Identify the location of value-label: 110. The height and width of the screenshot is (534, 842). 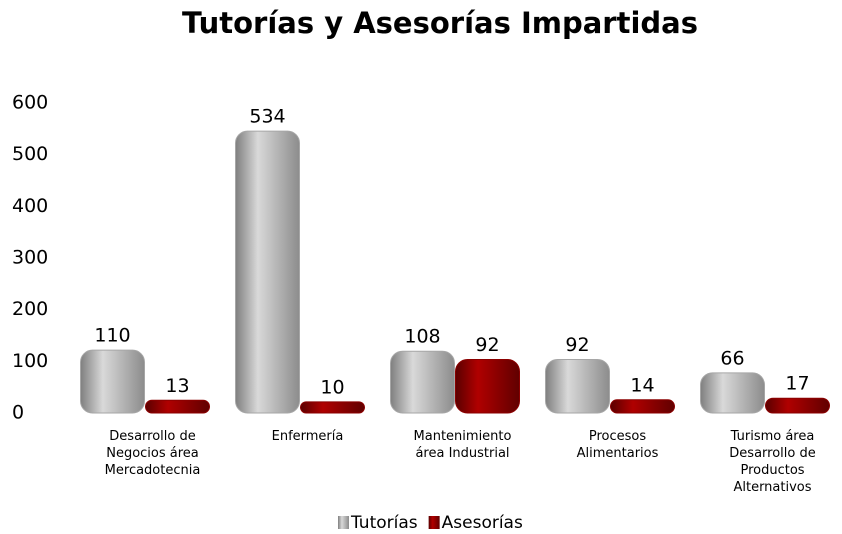
(112, 336).